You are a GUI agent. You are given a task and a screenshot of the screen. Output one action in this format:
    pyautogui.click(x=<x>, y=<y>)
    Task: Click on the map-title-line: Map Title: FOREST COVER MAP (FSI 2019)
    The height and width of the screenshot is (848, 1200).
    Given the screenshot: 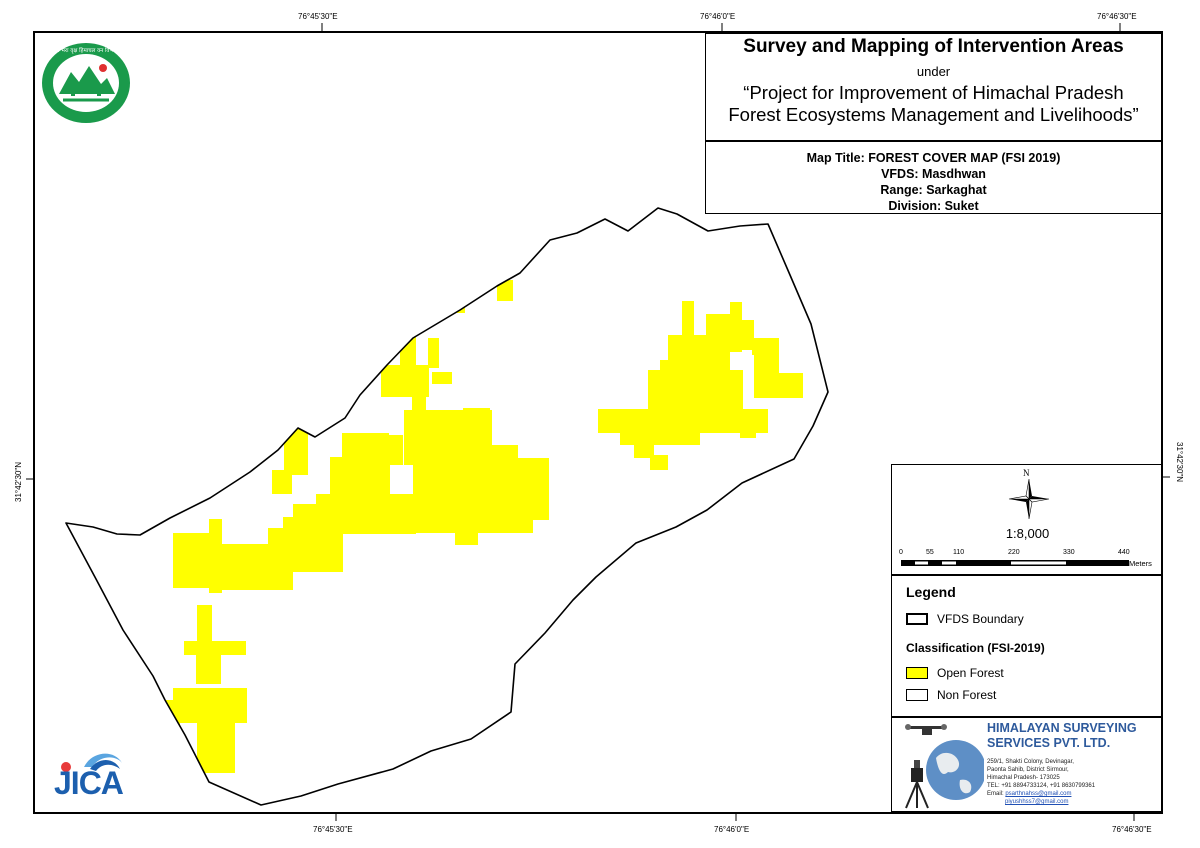 What is the action you would take?
    pyautogui.click(x=933, y=158)
    